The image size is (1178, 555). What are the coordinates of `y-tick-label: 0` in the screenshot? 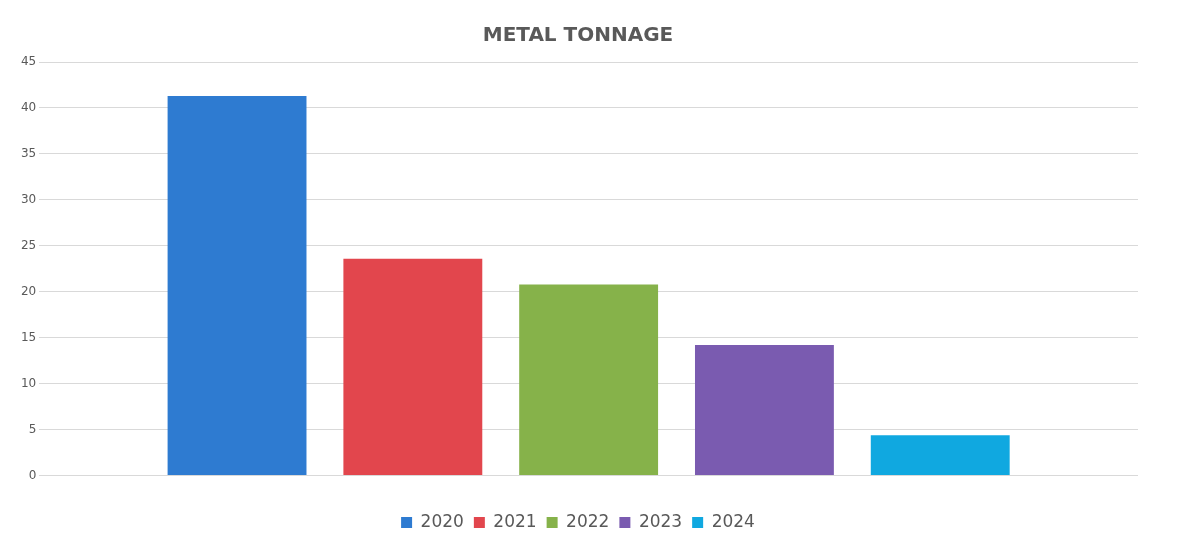 It's located at (32, 474).